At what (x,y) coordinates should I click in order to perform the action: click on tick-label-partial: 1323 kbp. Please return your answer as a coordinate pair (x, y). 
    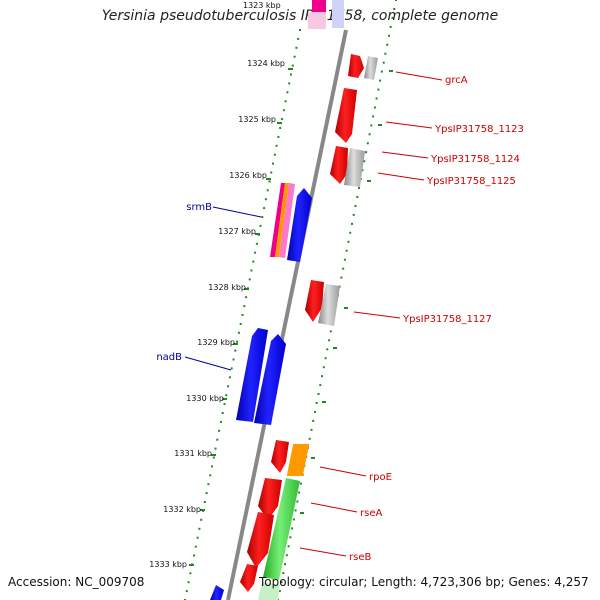
    Looking at the image, I should click on (262, 5).